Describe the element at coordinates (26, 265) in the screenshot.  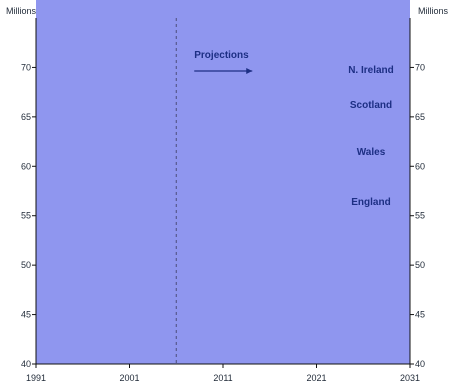
I see `left-y-tick-label: 50` at that location.